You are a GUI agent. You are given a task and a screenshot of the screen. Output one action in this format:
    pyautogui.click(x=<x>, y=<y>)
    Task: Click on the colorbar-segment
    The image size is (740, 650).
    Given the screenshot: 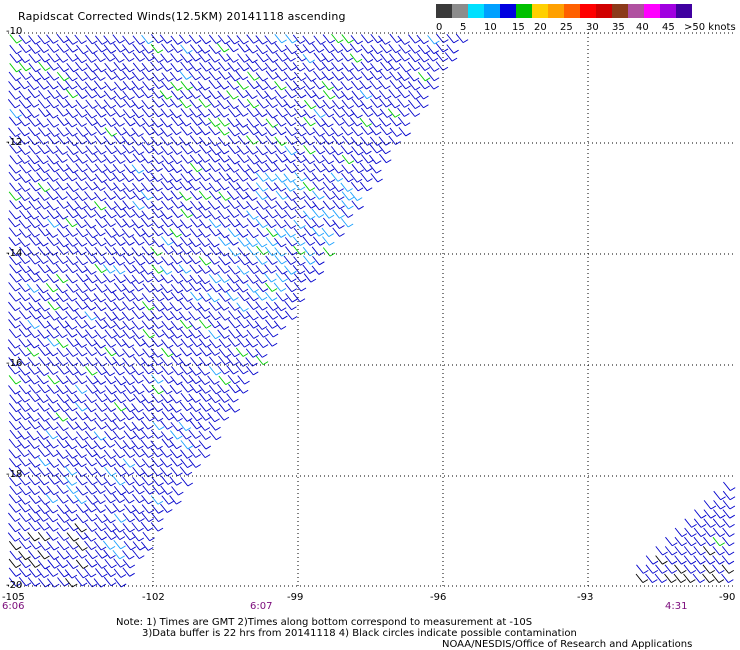 What is the action you would take?
    pyautogui.click(x=556, y=11)
    